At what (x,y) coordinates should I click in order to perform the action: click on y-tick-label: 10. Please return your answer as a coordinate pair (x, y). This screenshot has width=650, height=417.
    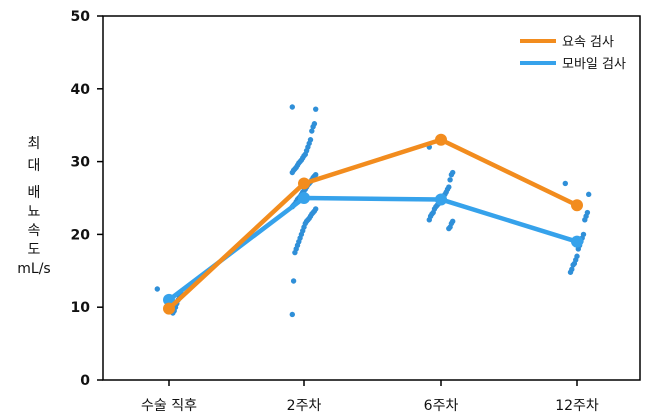
    Looking at the image, I should click on (81, 308).